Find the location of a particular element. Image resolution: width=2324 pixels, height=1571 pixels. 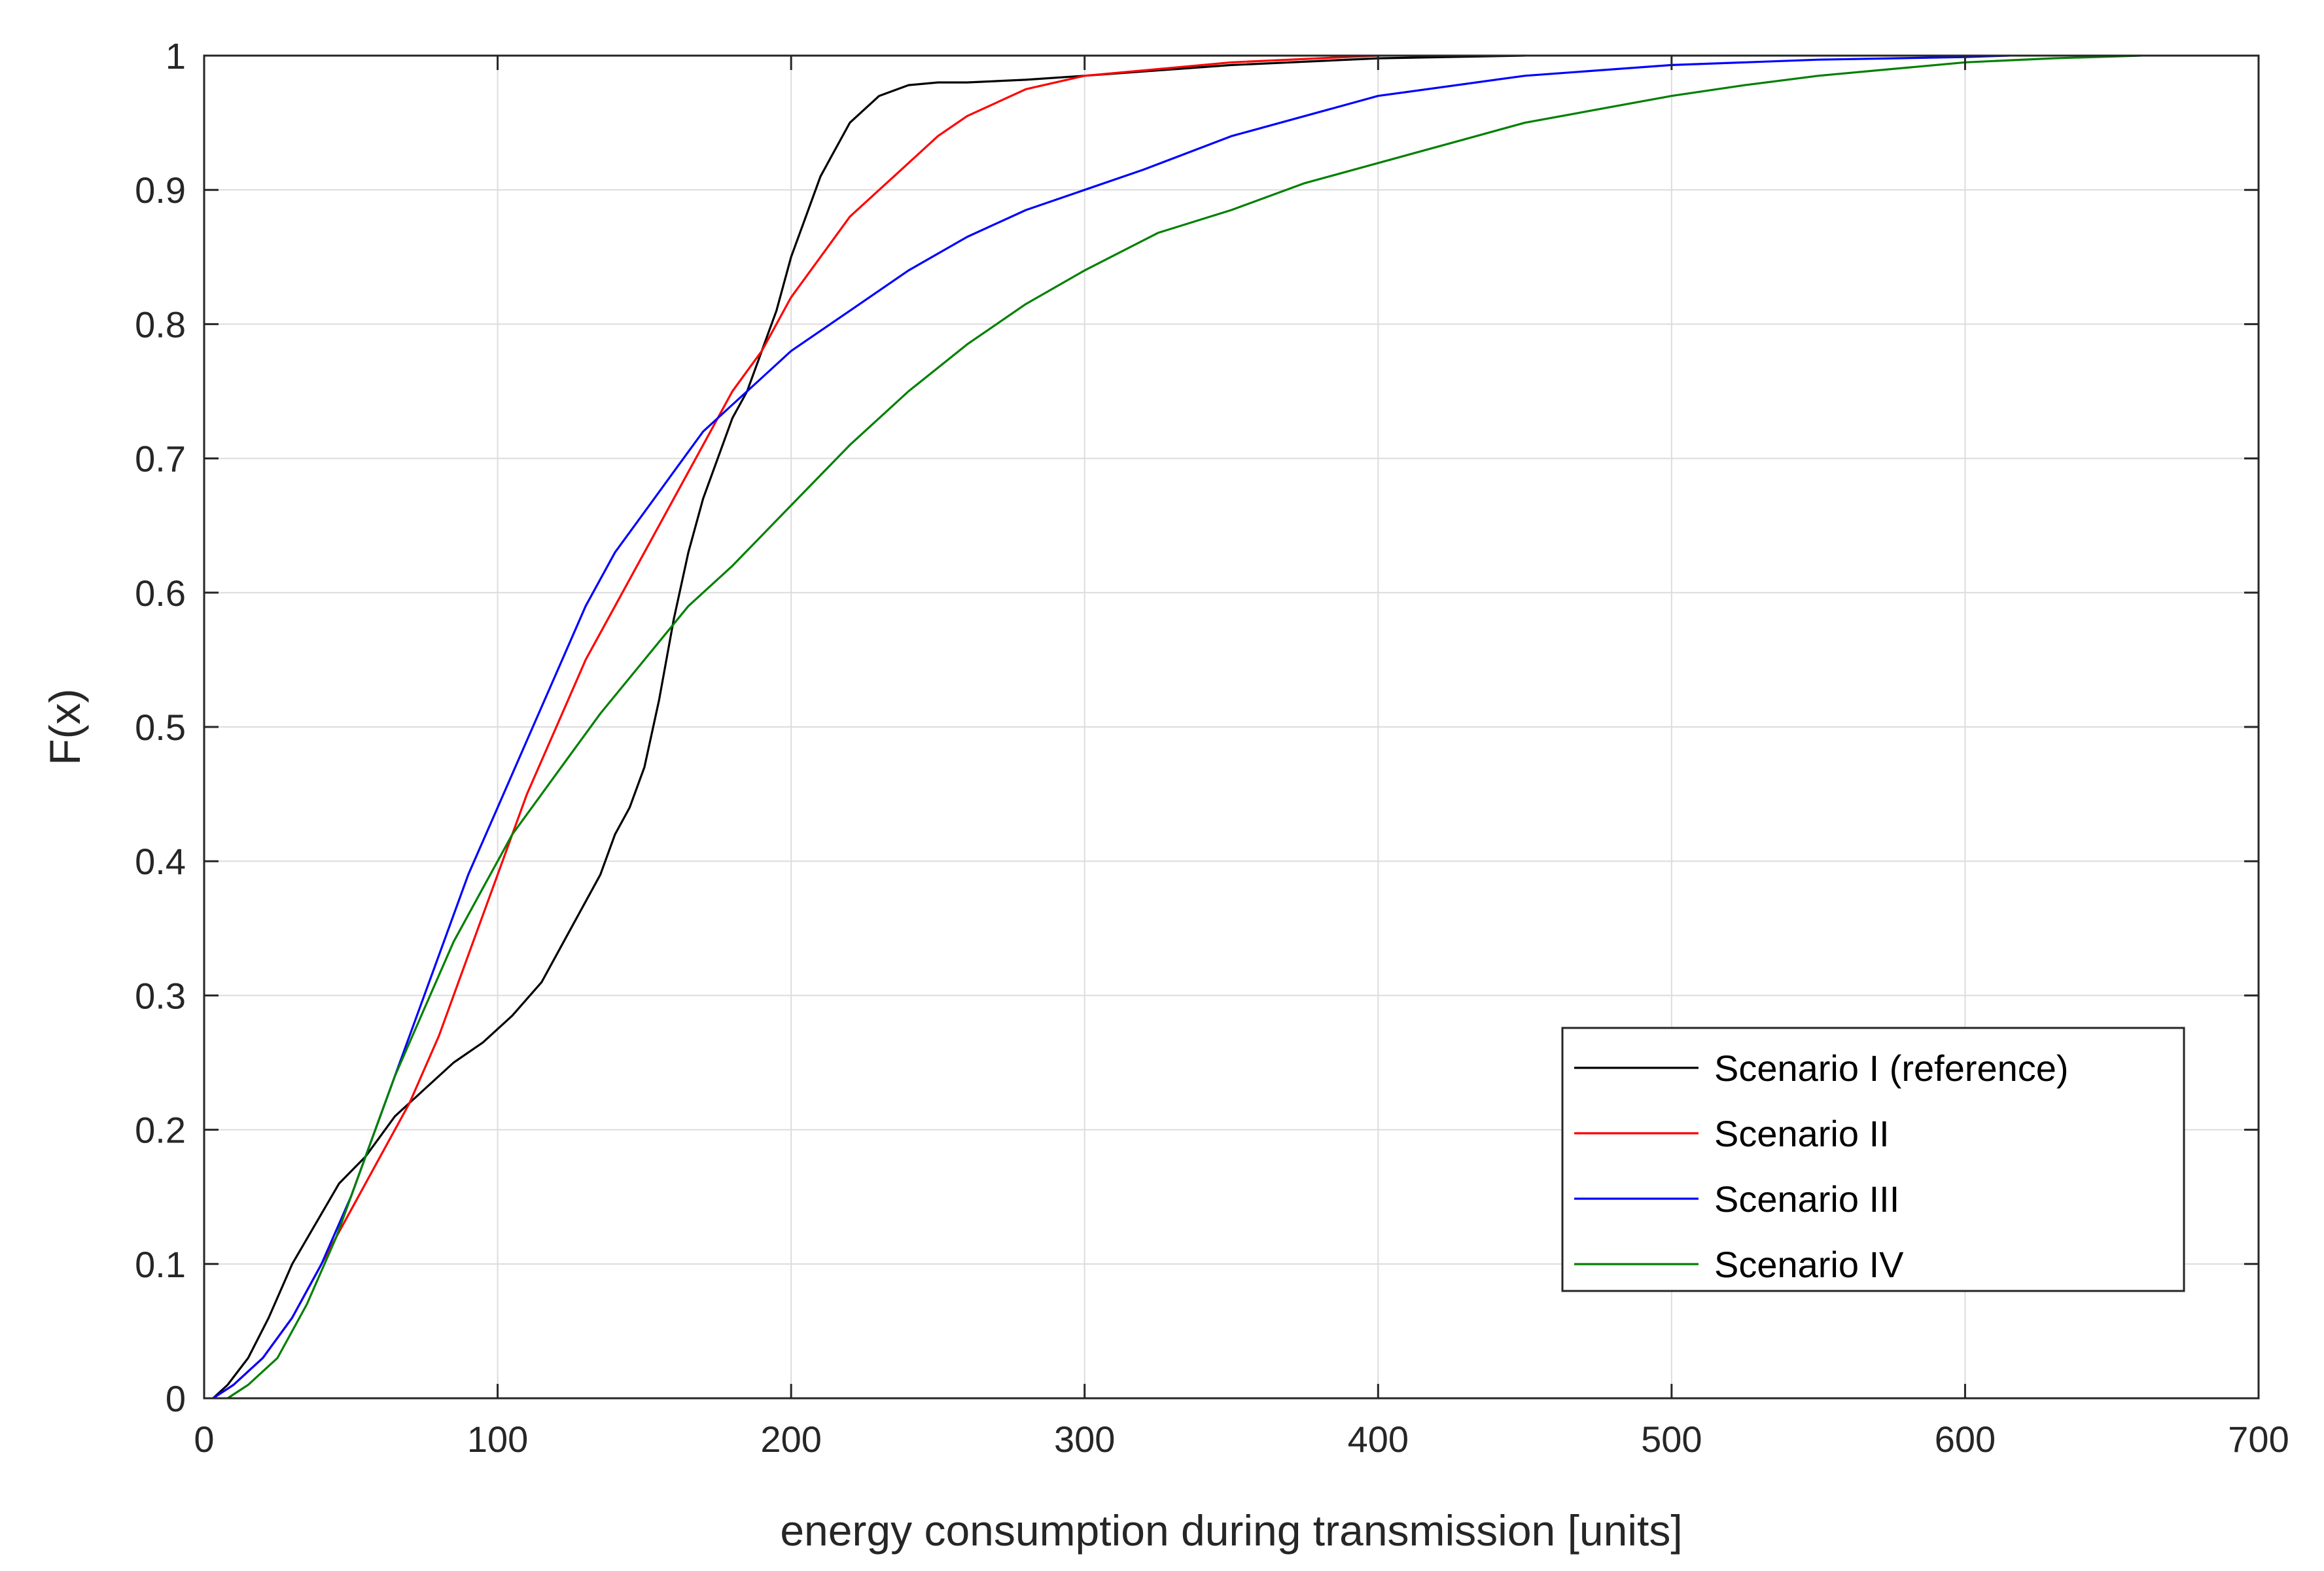

y-tick-label: 0.8 is located at coordinates (161, 324).